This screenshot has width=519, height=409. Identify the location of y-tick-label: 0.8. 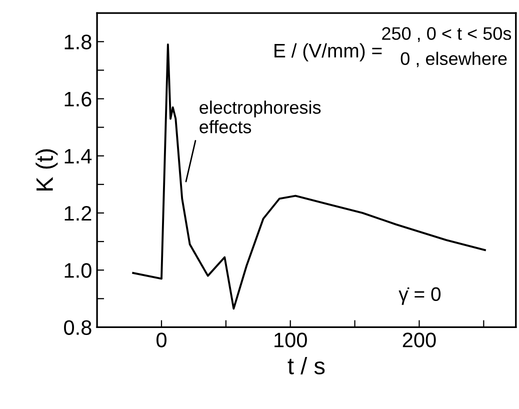
(78, 327).